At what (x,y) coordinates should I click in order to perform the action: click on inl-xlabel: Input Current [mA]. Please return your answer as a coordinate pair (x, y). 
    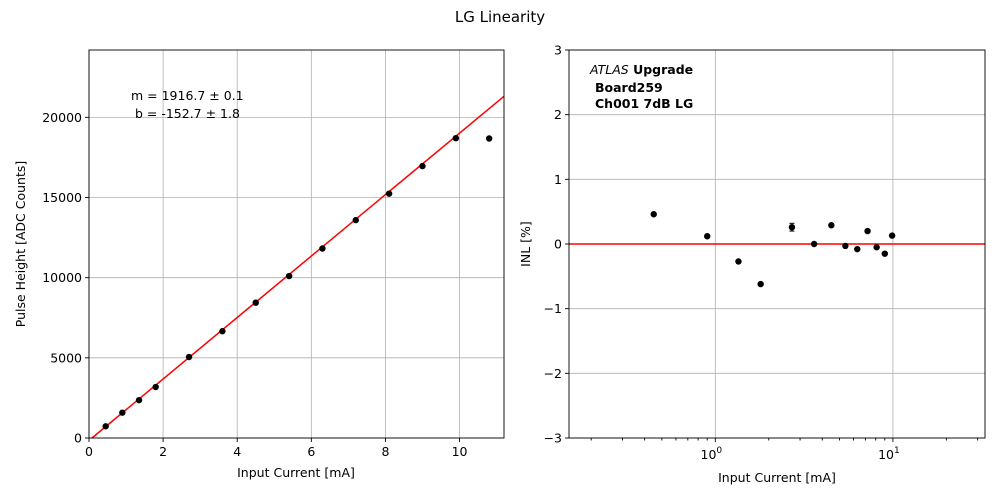
    Looking at the image, I should click on (777, 477).